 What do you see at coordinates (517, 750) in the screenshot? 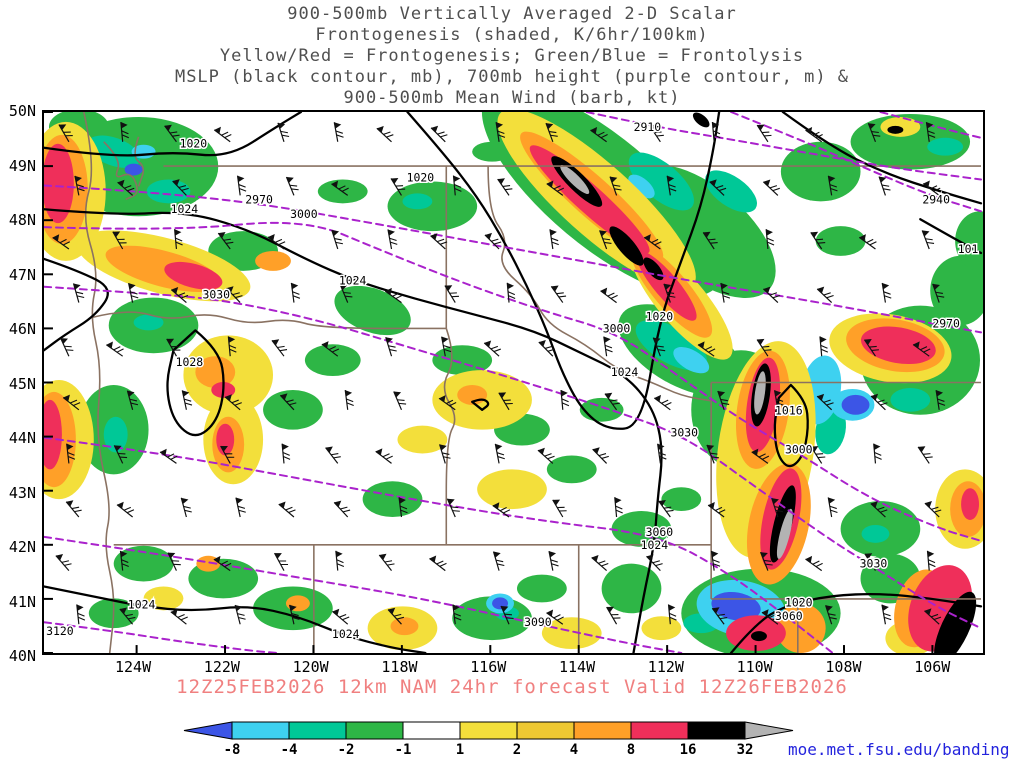
I see `colorbar-tick-label: 2` at bounding box center [517, 750].